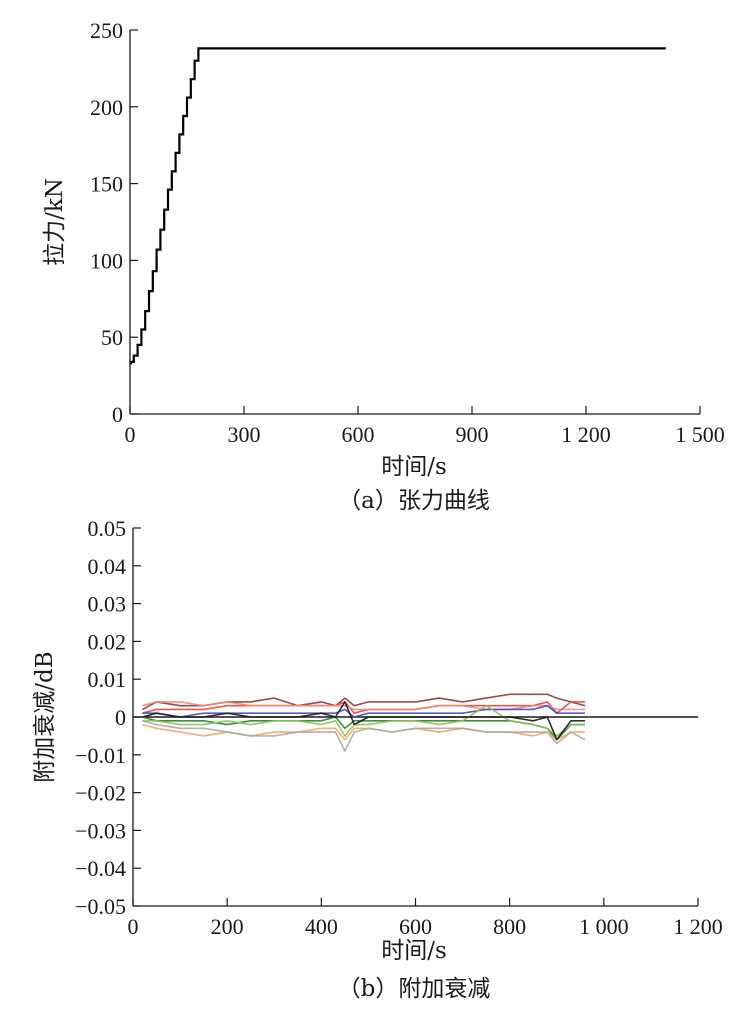  Describe the element at coordinates (107, 528) in the screenshot. I see `y-tick-label: 0.05` at that location.